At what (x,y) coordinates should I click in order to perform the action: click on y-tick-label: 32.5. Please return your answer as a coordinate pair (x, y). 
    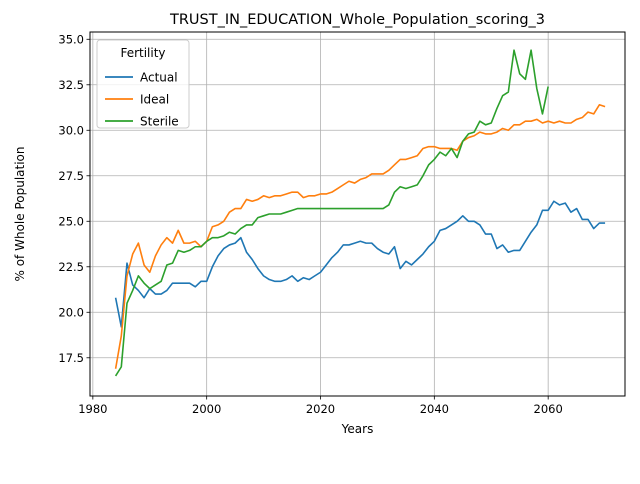
    Looking at the image, I should click on (71, 85).